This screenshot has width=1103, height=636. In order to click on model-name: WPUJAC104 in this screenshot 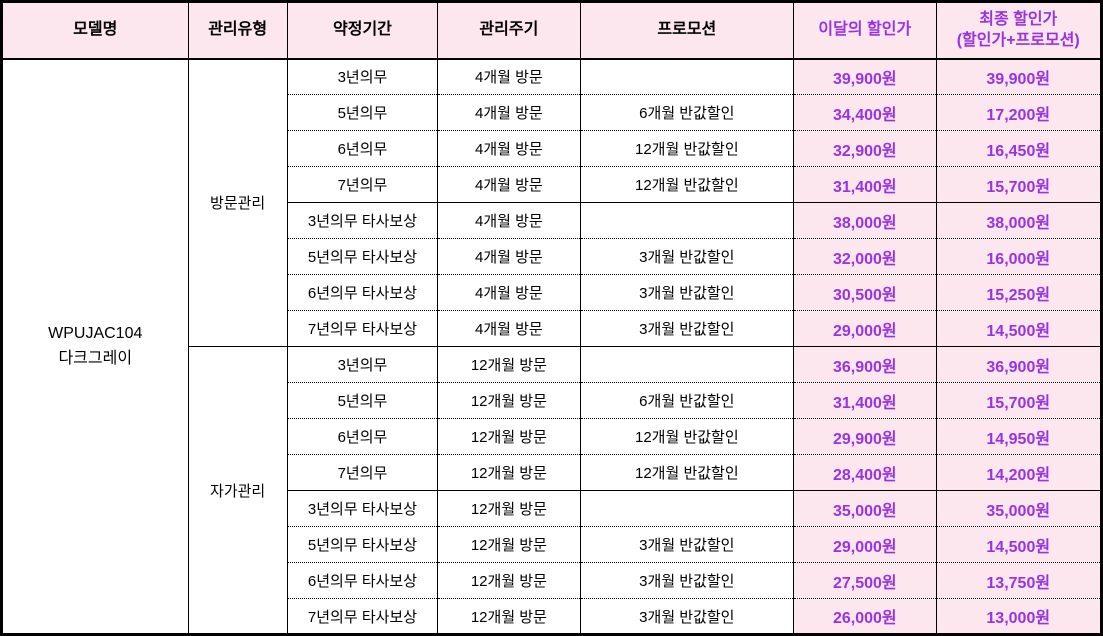, I will do `click(95, 333)`.